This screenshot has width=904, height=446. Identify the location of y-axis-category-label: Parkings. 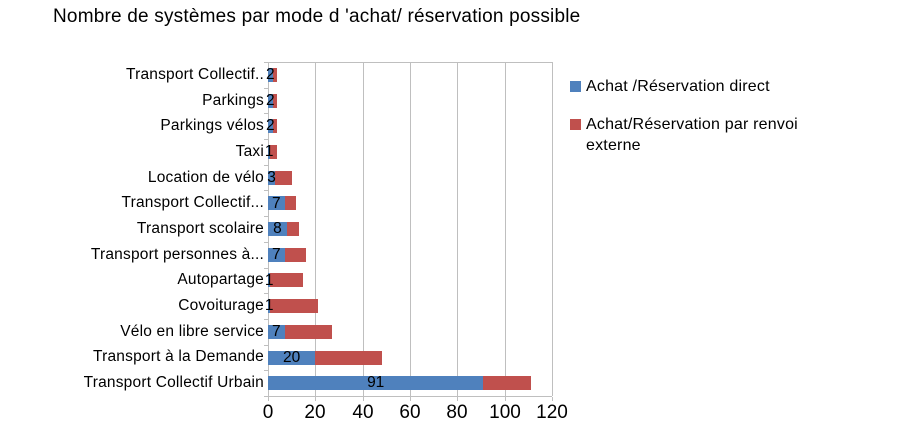
(233, 100).